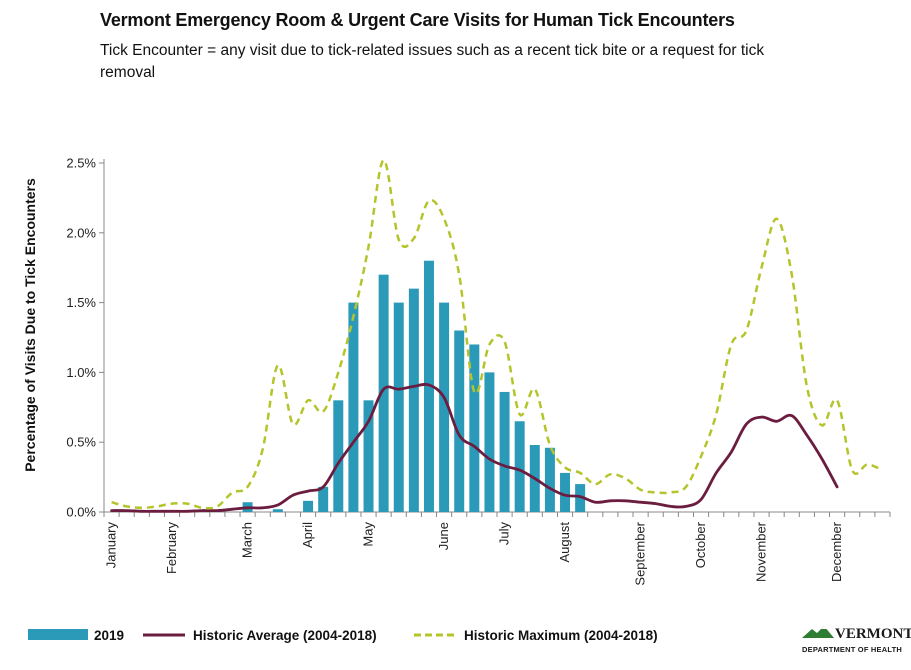  What do you see at coordinates (81, 442) in the screenshot?
I see `y-tick-label: 0.5%` at bounding box center [81, 442].